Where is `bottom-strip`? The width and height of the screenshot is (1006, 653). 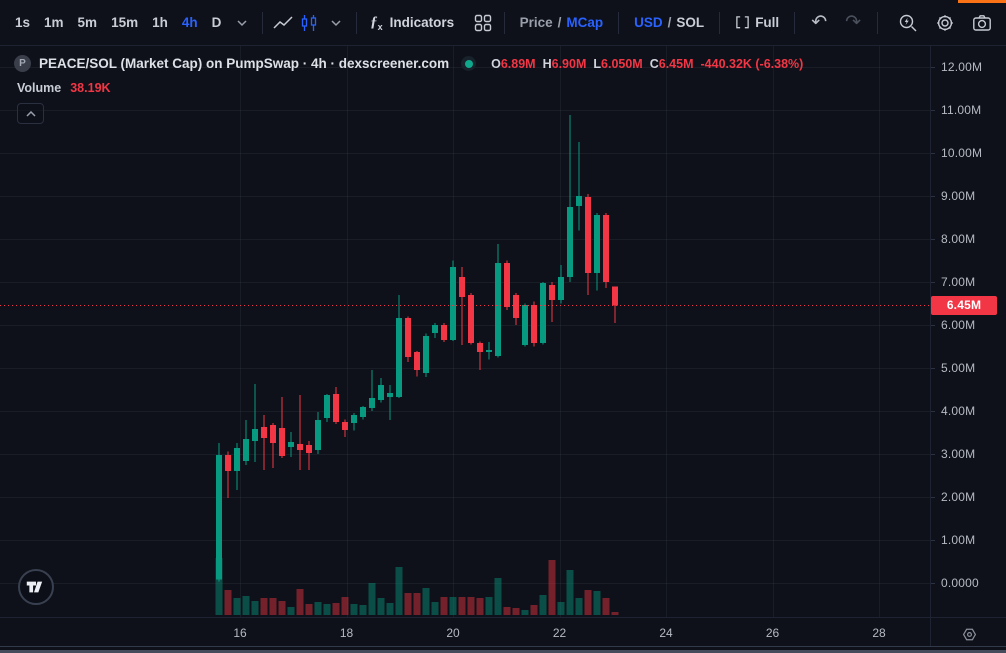
bottom-strip is located at coordinates (503, 651).